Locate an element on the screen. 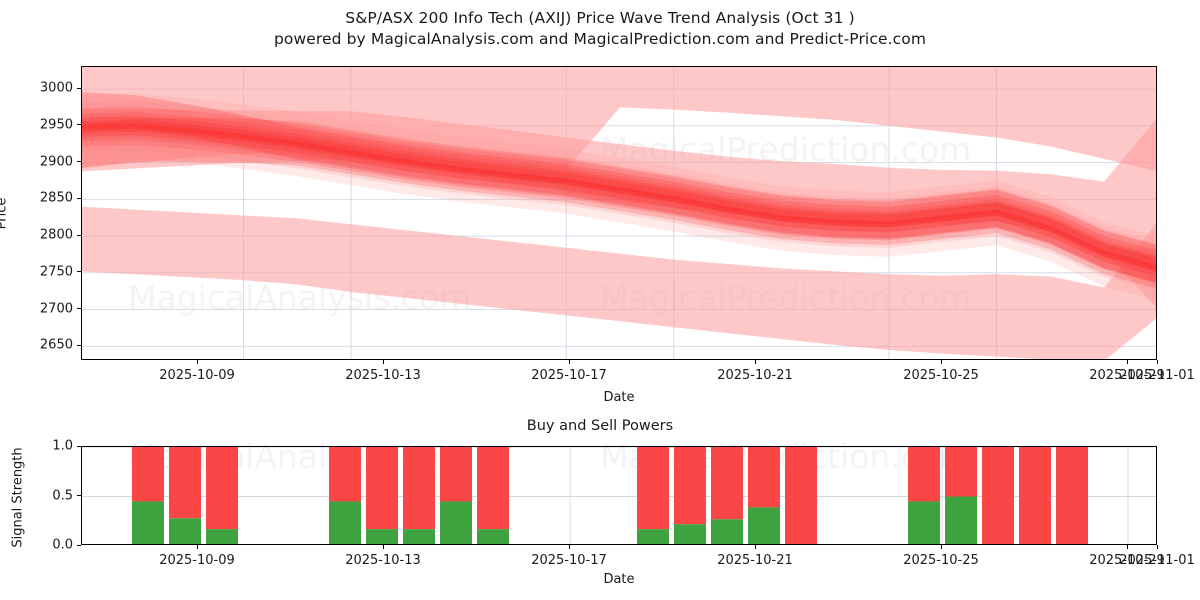 This screenshot has width=1200, height=600. price-y-tick-label: 2900 is located at coordinates (56, 162).